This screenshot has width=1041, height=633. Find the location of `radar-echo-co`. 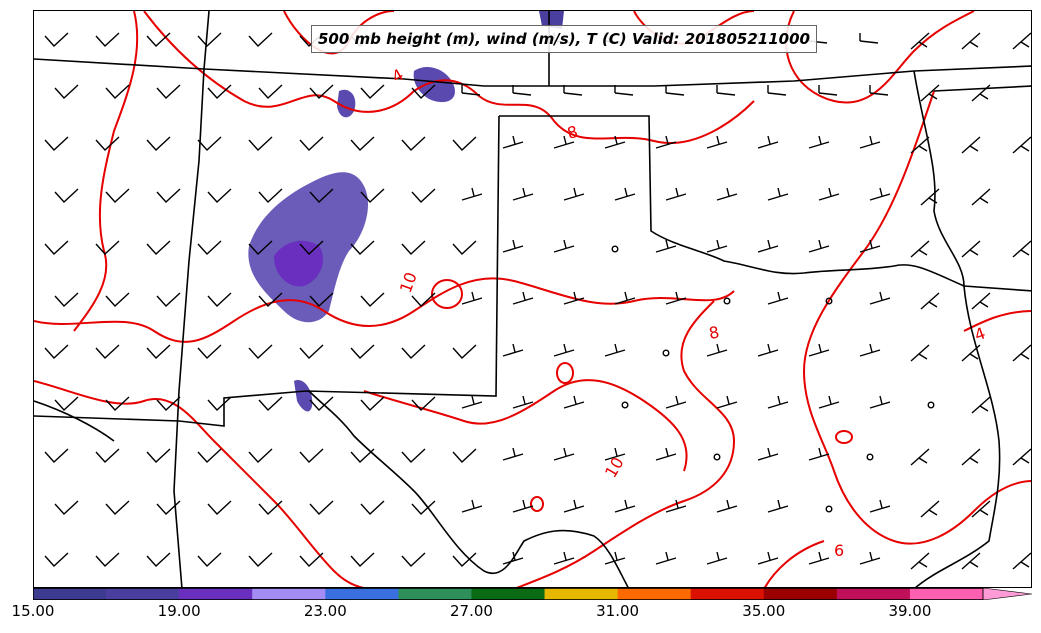

radar-echo-co is located at coordinates (346, 103).